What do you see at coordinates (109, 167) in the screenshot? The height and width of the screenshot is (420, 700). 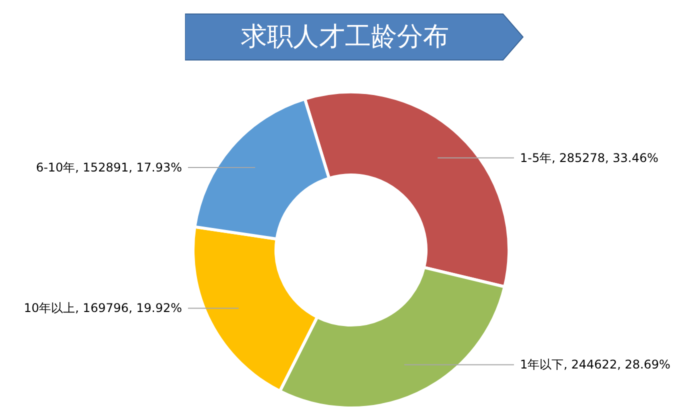 I see `slice-label: 6-10年, 152891, 17.93%` at bounding box center [109, 167].